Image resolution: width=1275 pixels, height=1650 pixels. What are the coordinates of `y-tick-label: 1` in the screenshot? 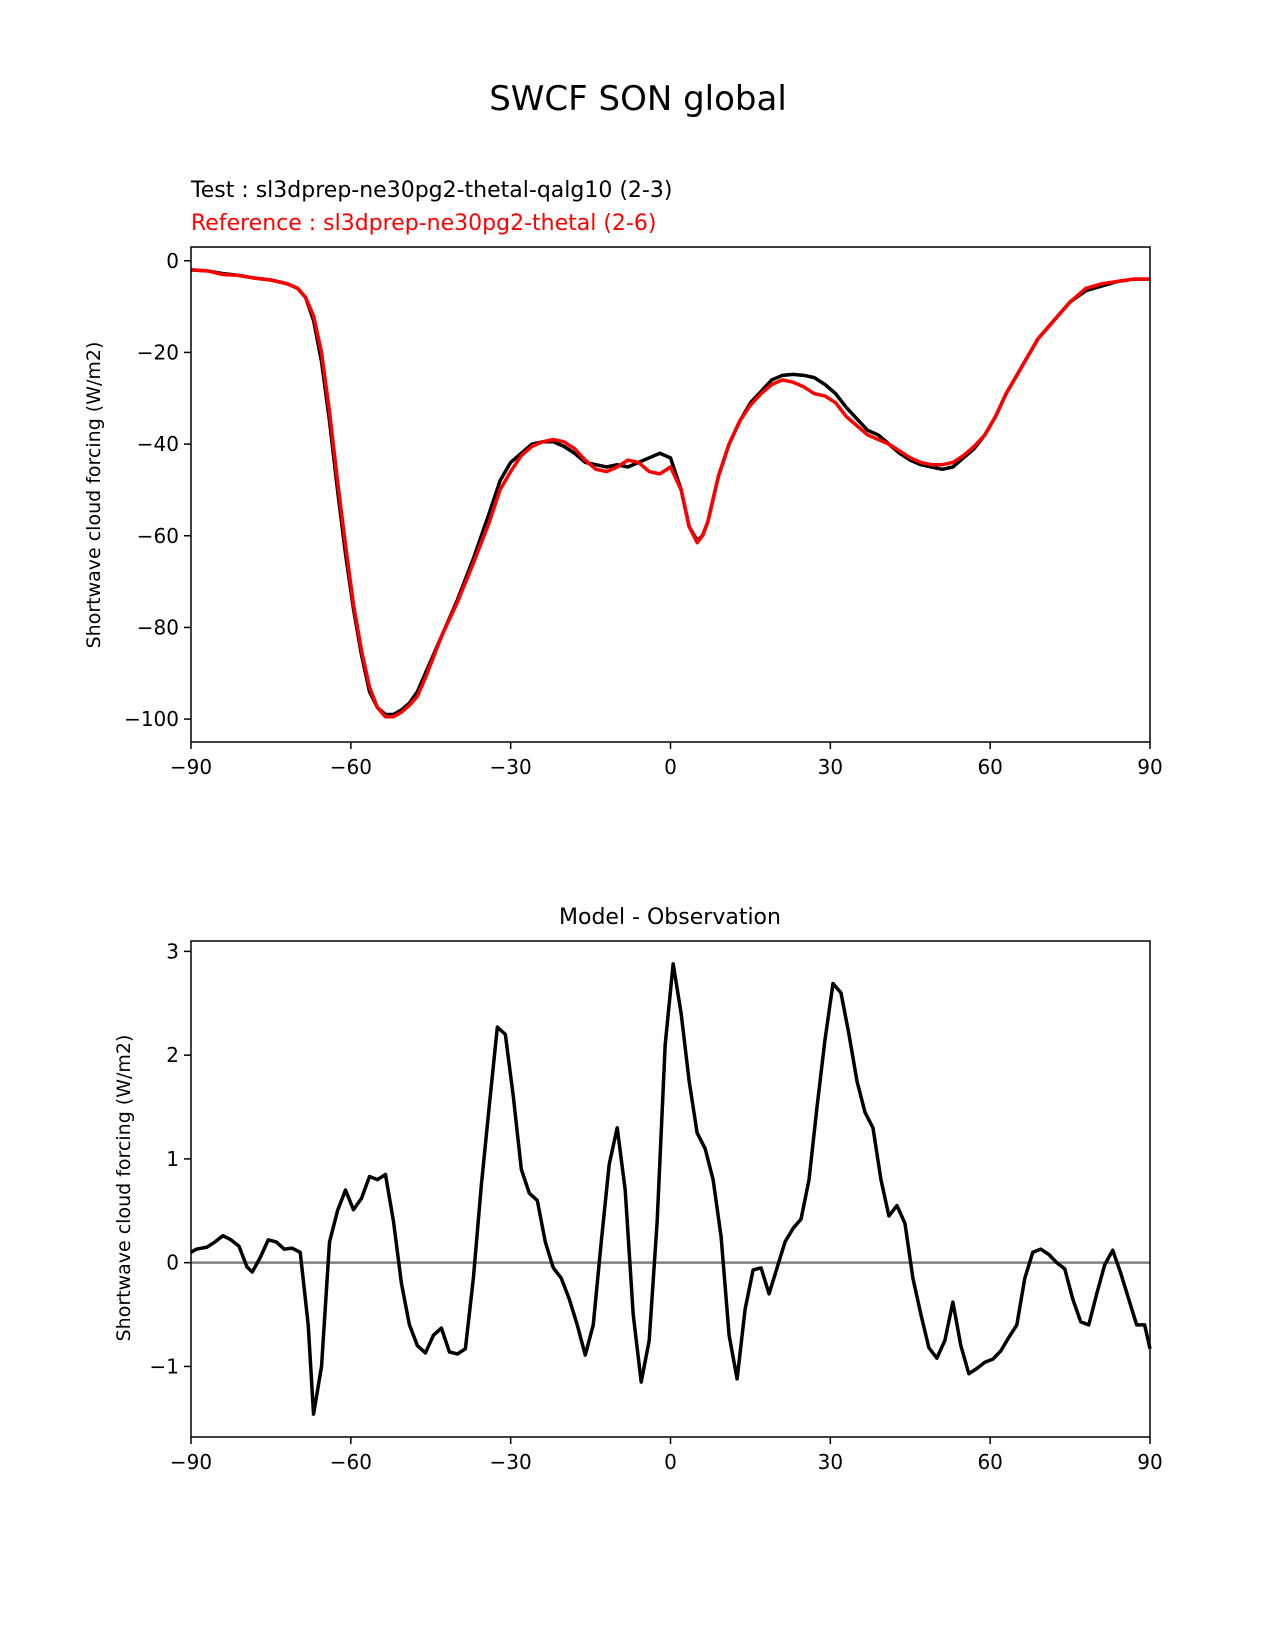 It's located at (172, 1159).